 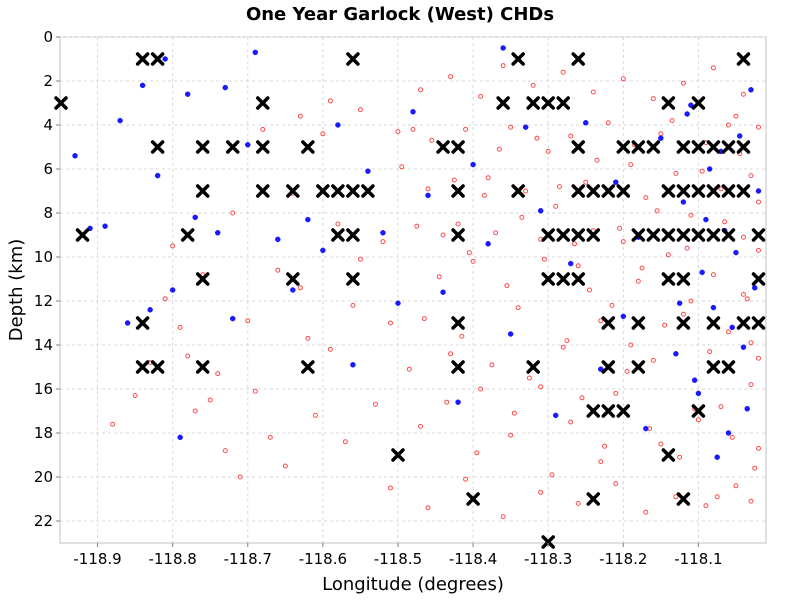 I want to click on y-tick-label: 20, so click(x=43, y=477).